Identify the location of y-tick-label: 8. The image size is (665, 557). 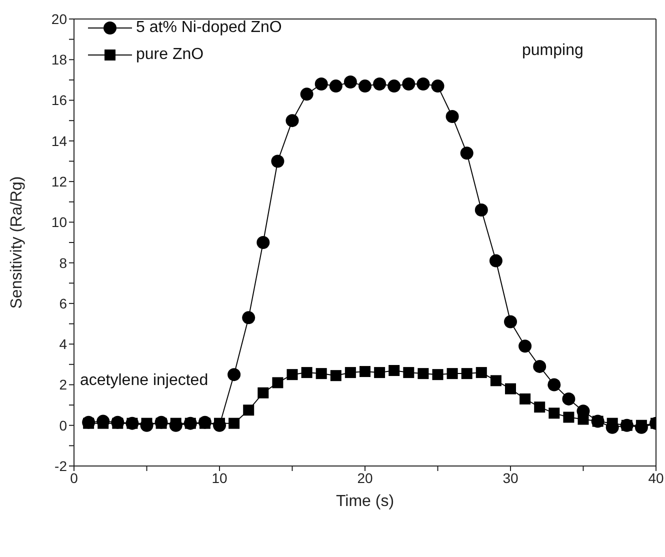
(63, 262).